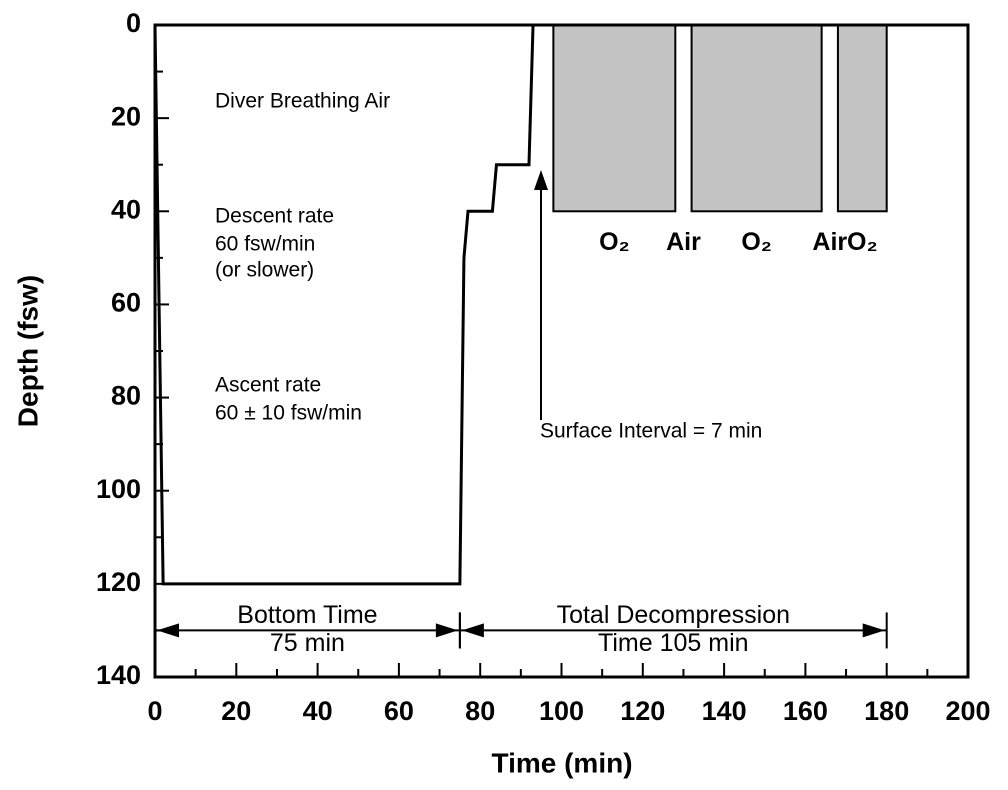 The image size is (1008, 790). Describe the element at coordinates (126, 396) in the screenshot. I see `y-tick-label: 80` at that location.